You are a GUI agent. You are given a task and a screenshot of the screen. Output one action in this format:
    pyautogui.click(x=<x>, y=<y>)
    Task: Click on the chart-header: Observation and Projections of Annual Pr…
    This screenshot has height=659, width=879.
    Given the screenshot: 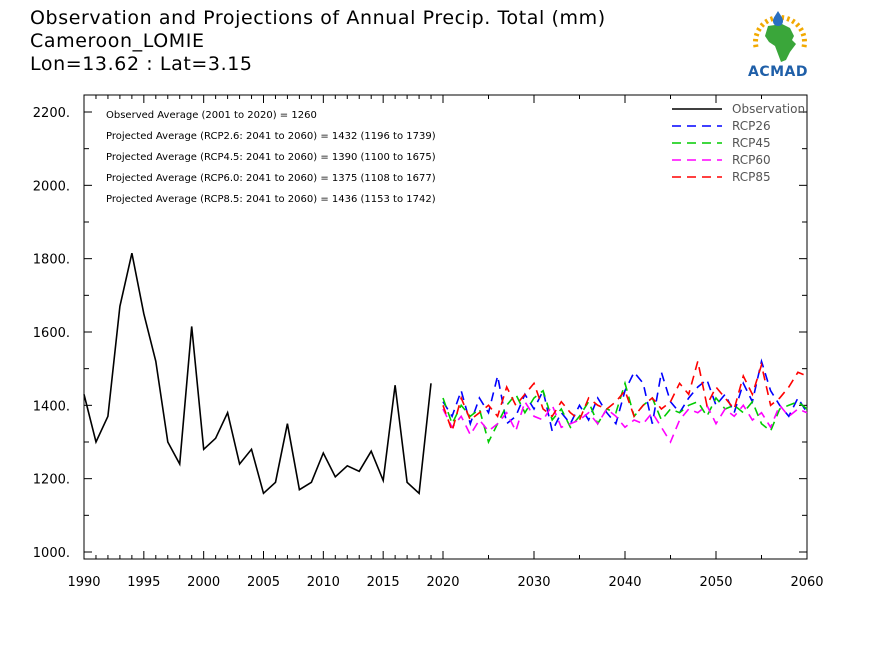 What is the action you would take?
    pyautogui.click(x=318, y=41)
    